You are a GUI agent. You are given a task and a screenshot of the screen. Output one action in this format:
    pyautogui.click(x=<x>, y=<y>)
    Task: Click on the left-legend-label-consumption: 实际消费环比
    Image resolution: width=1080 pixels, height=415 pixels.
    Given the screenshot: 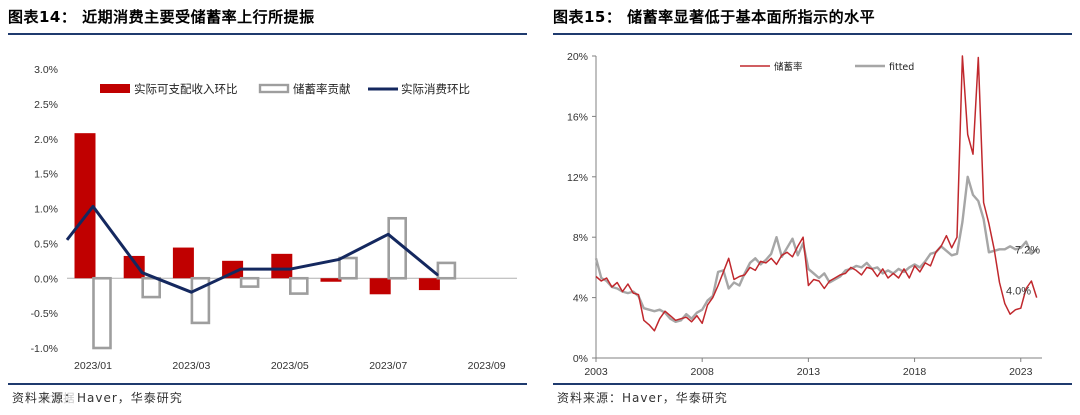 What is the action you would take?
    pyautogui.click(x=435, y=89)
    